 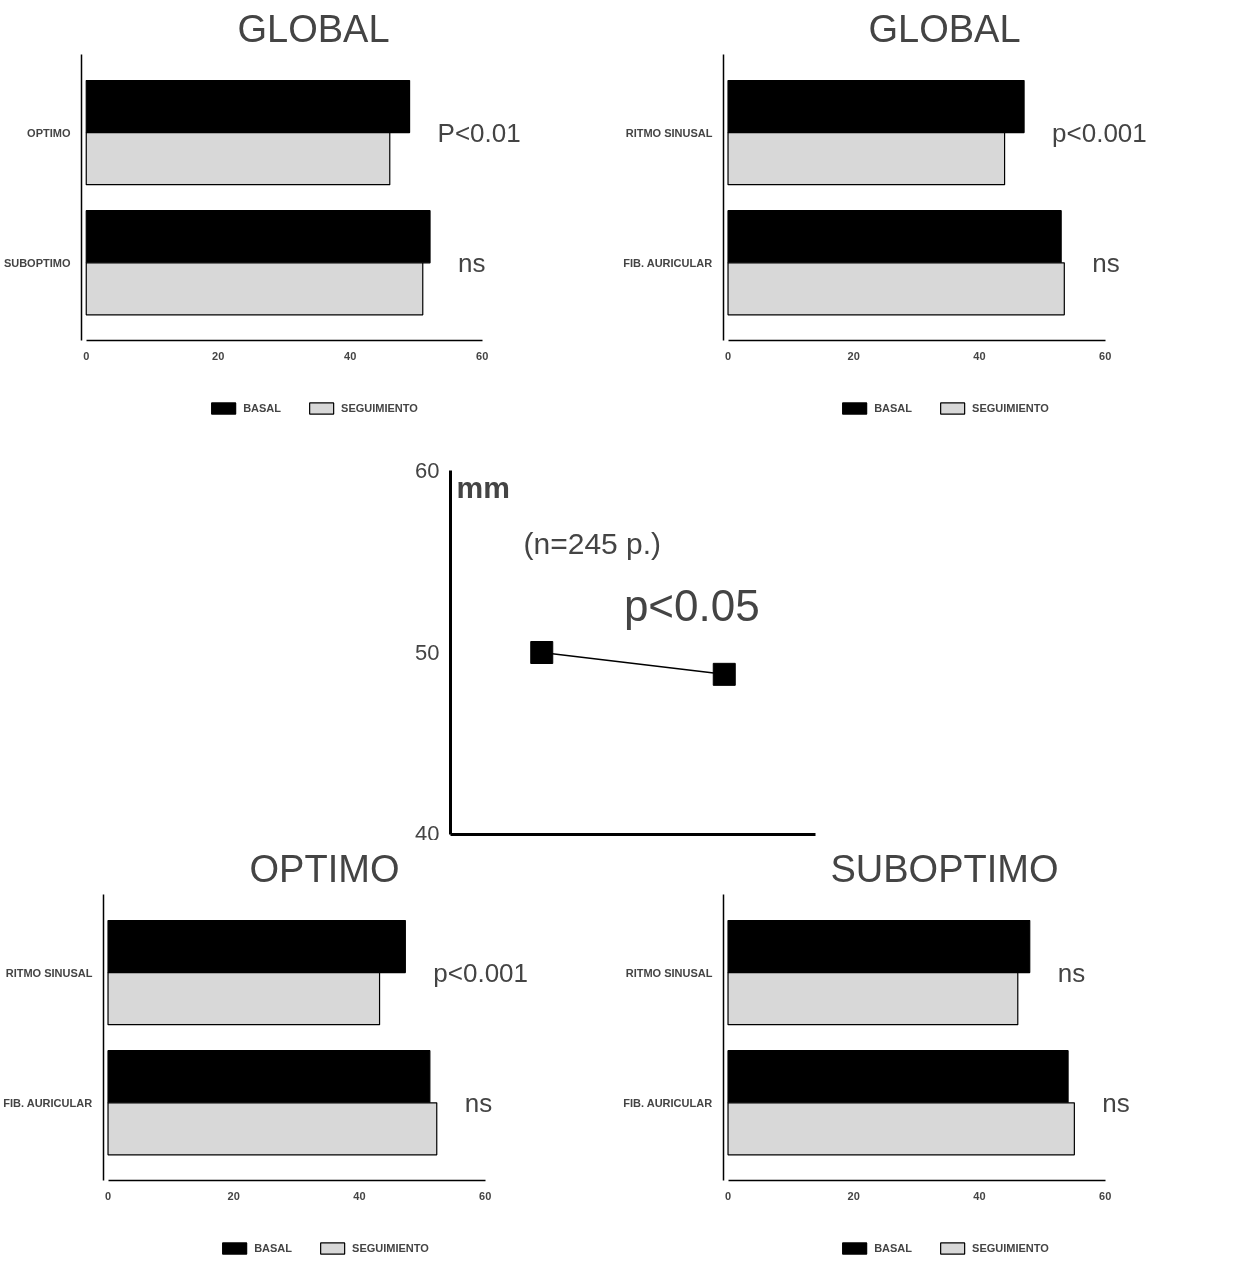 I want to click on chart-title: SUBOPTIMO, so click(x=944, y=868).